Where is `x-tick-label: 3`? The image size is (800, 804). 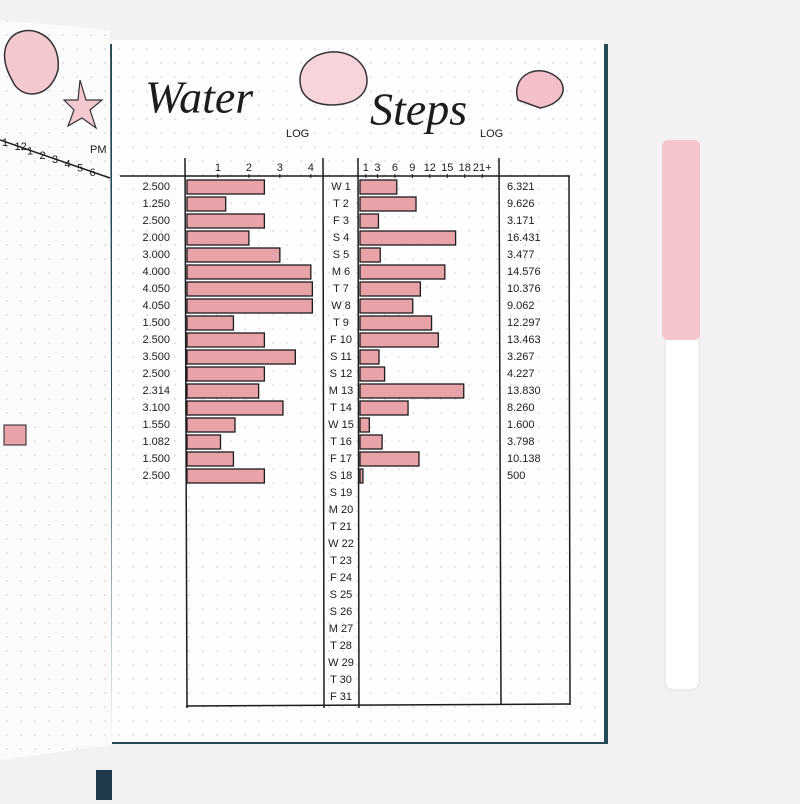
x-tick-label: 3 is located at coordinates (280, 168).